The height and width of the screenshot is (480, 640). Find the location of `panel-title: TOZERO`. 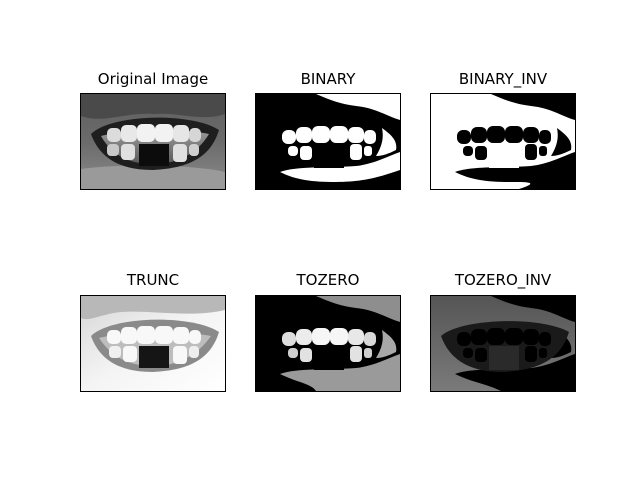

panel-title: TOZERO is located at coordinates (328, 280).